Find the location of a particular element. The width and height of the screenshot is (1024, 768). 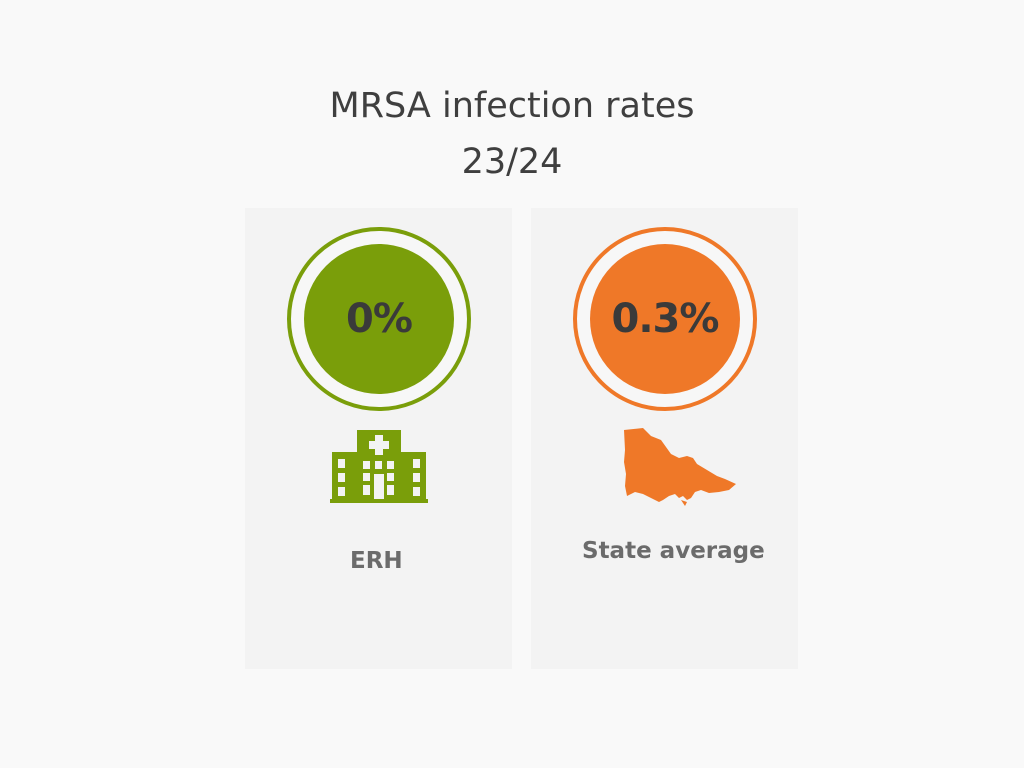

page-title: MRSA infection rates 23/24 is located at coordinates (512, 134).